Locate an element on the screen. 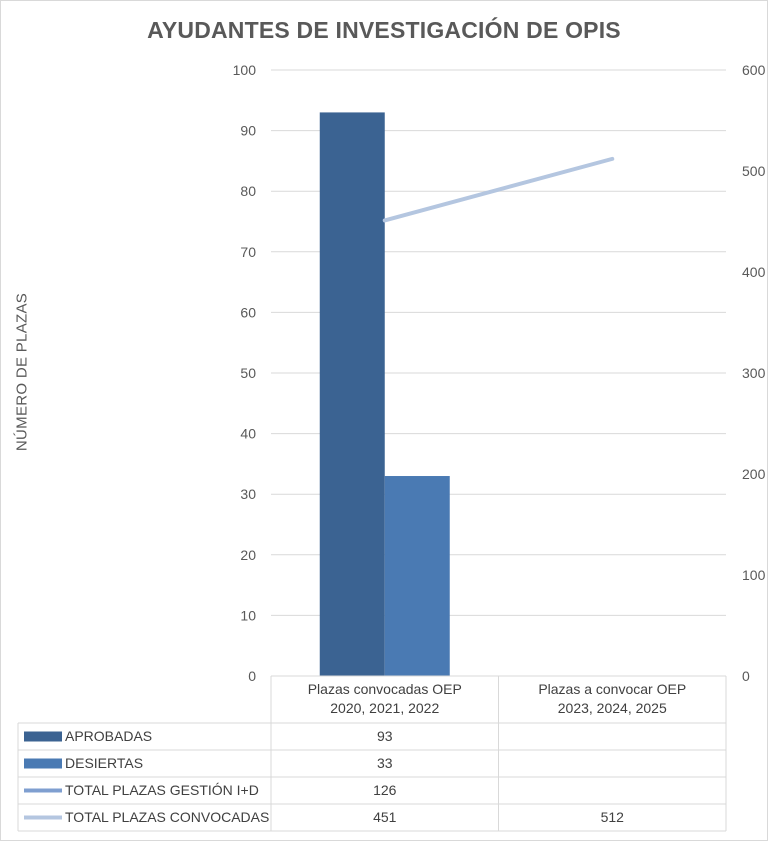 The height and width of the screenshot is (841, 768). legend-label: DESIERTAS is located at coordinates (104, 762).